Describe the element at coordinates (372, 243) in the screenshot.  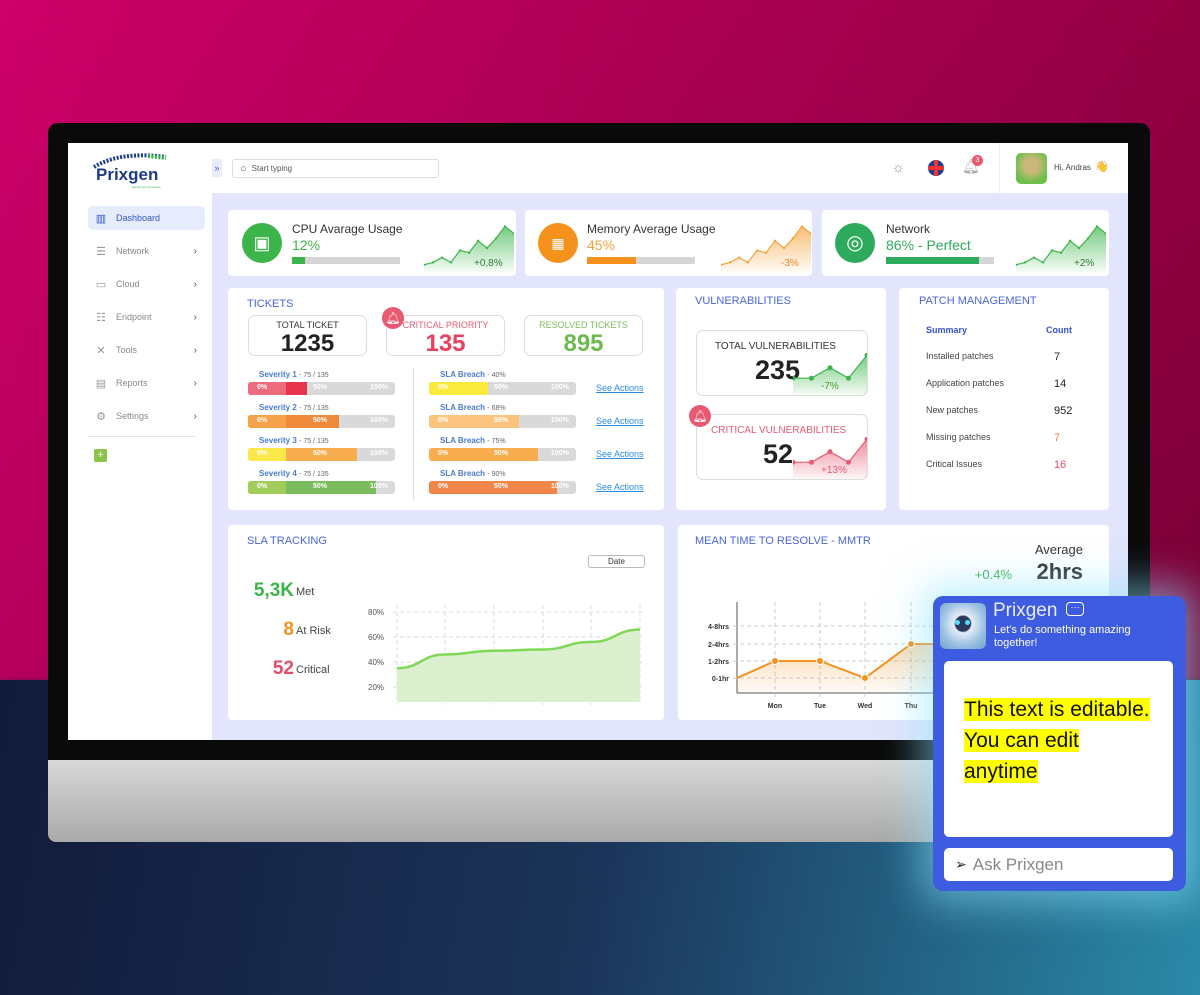
I see `cpu-usage-card: ▣ CPU Avarage Usage 12% +0,8%` at that location.